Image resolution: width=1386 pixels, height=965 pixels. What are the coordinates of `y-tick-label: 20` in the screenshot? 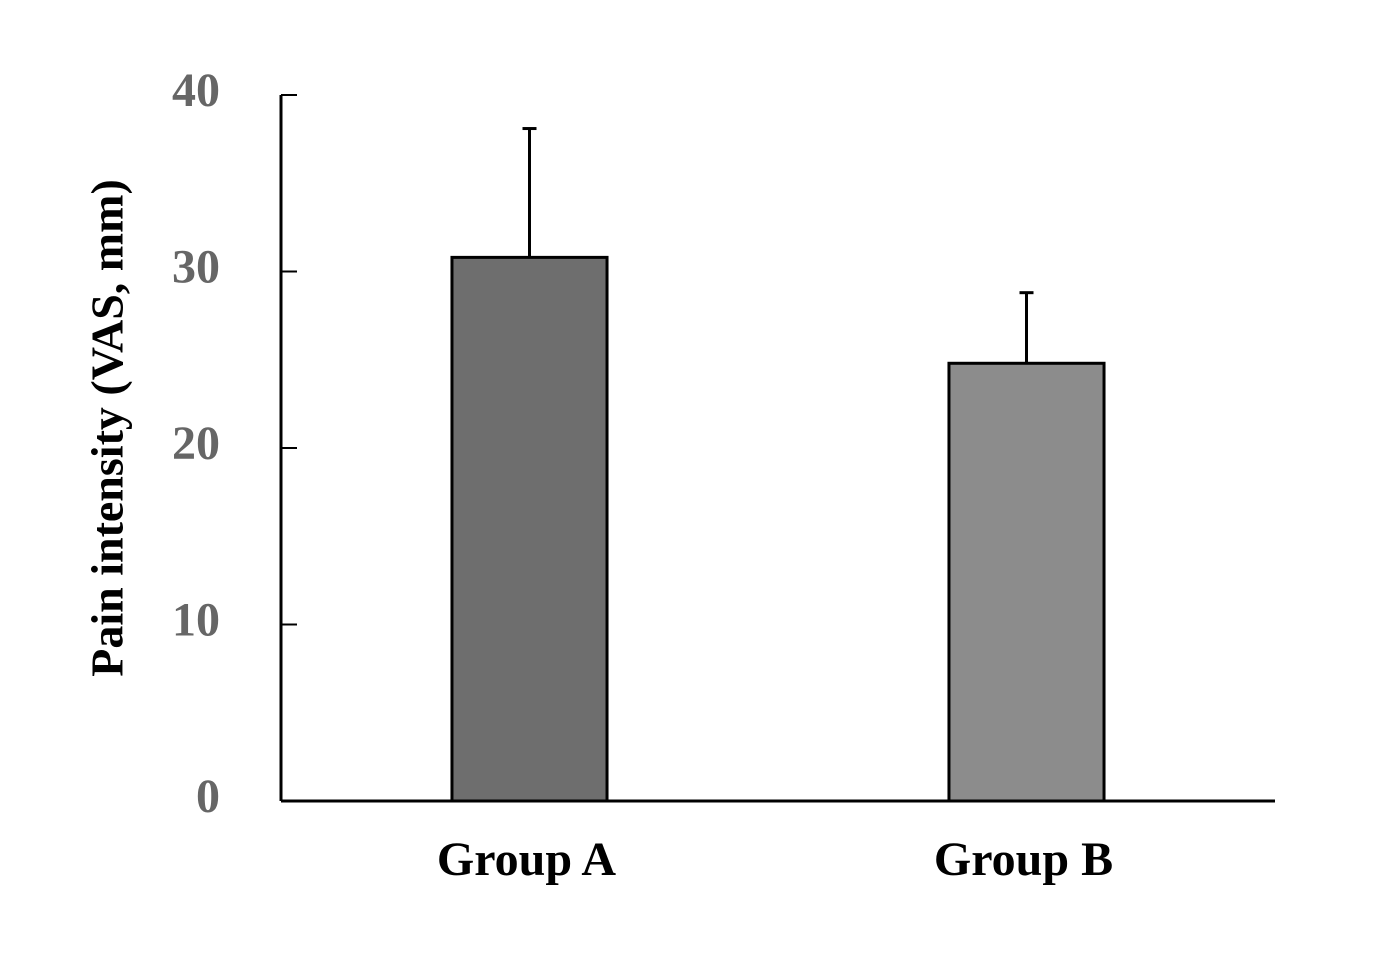 It's located at (196, 443).